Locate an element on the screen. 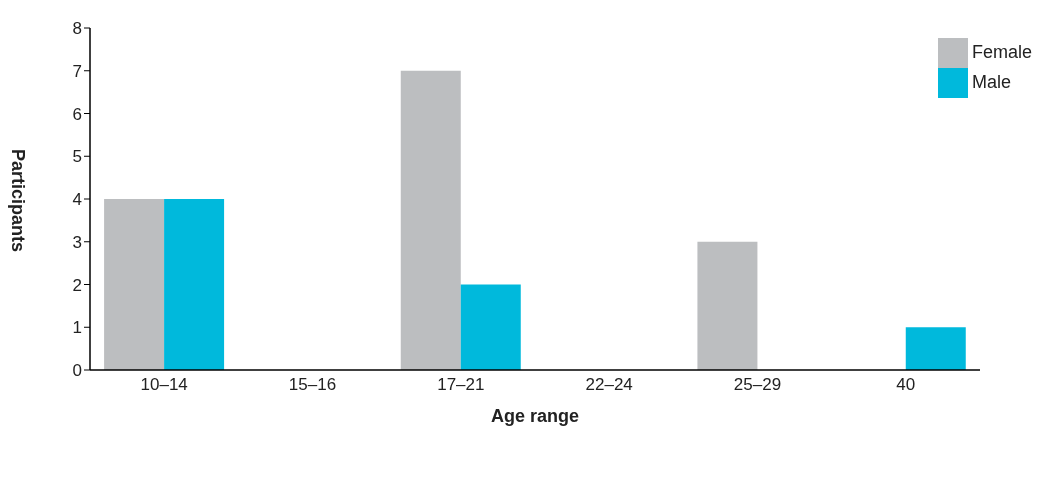  y-tick-label: 7 is located at coordinates (77, 71).